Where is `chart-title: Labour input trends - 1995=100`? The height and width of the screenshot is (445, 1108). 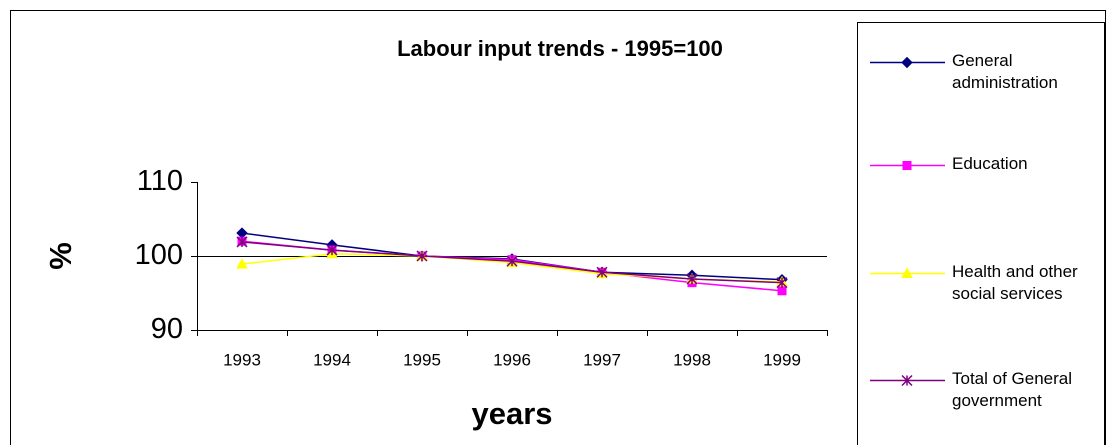 chart-title: Labour input trends - 1995=100 is located at coordinates (560, 48).